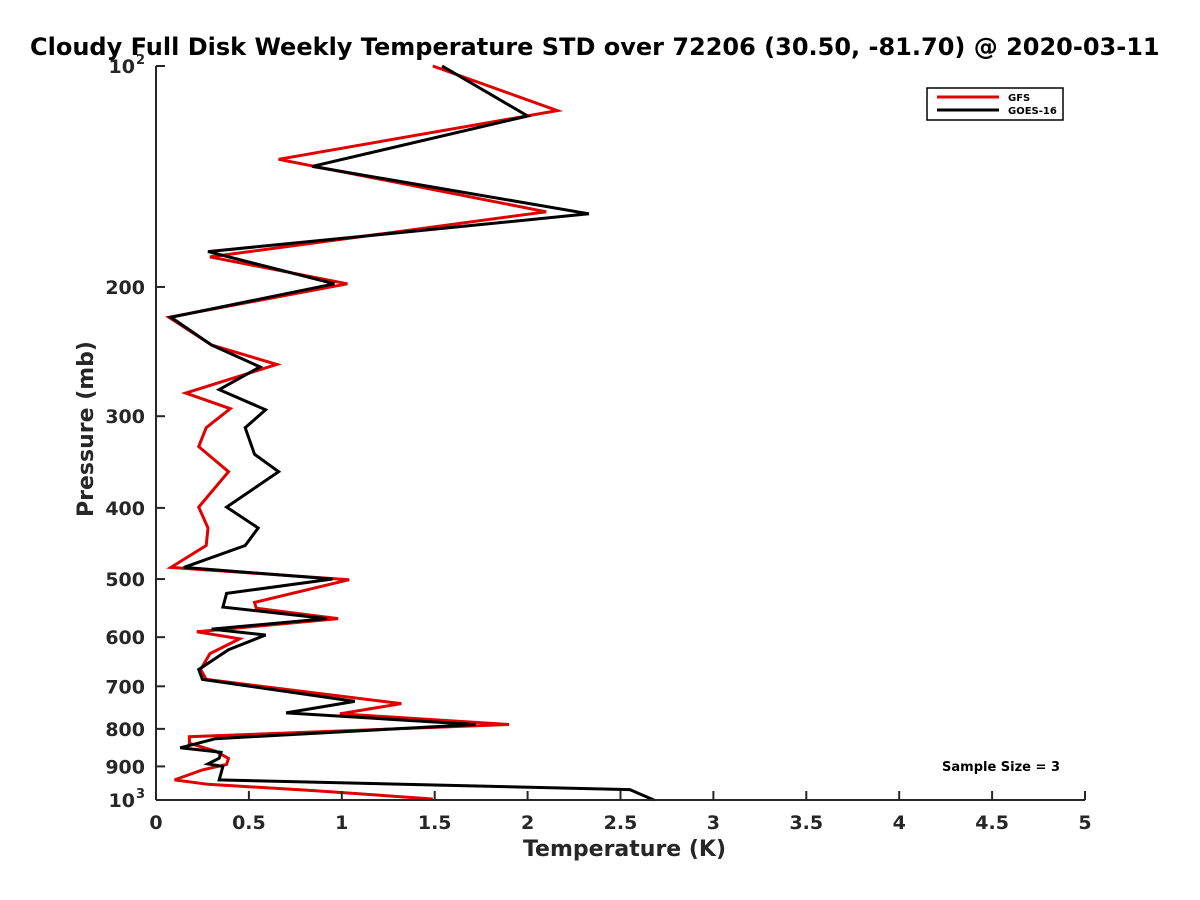 Image resolution: width=1200 pixels, height=900 pixels. What do you see at coordinates (125, 509) in the screenshot?
I see `y-tick-label: 400` at bounding box center [125, 509].